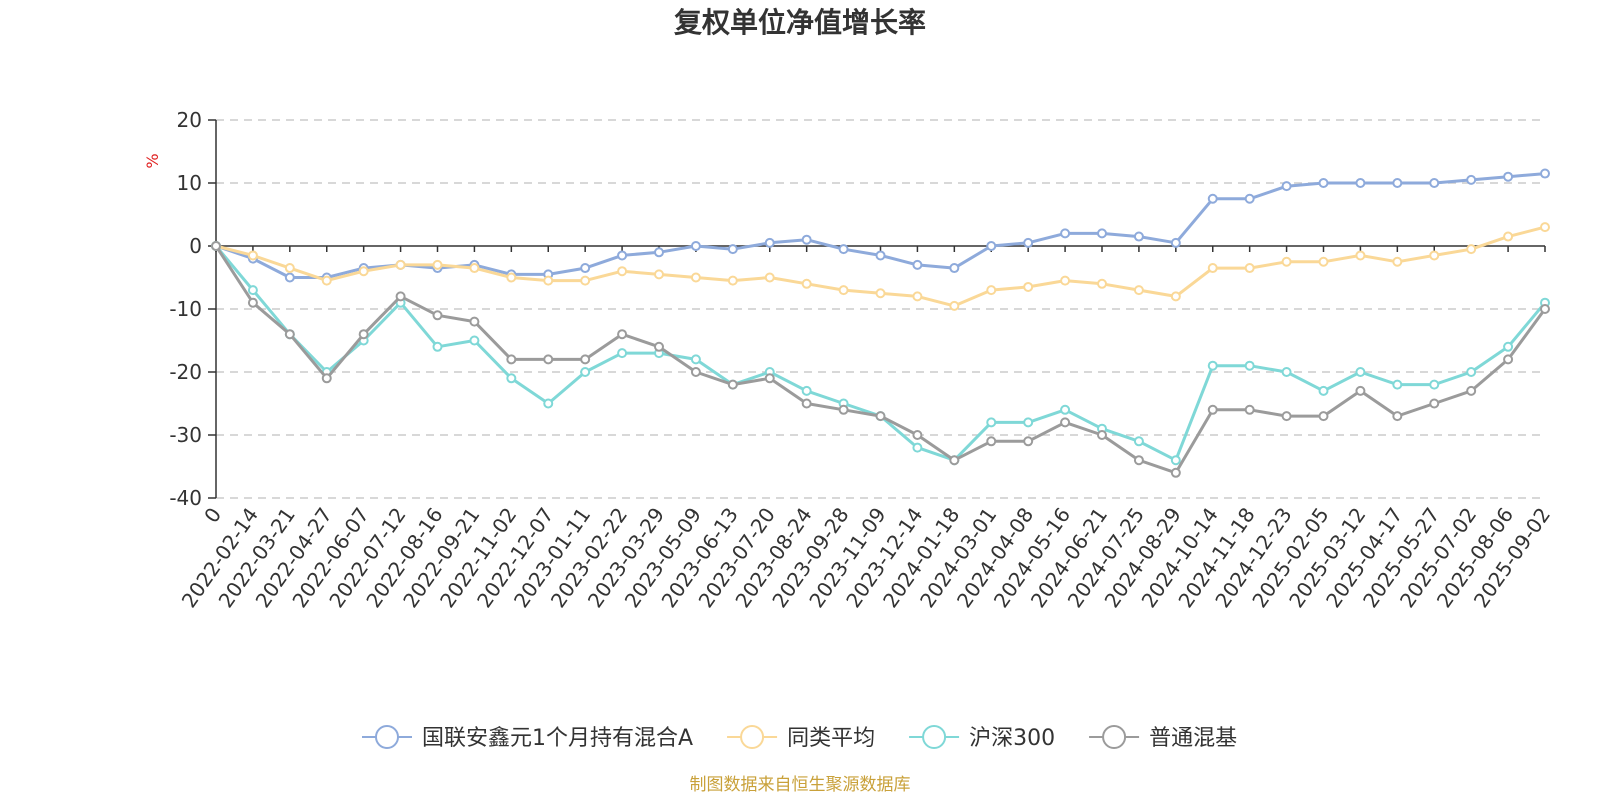 This screenshot has height=800, width=1600. Describe the element at coordinates (880, 266) in the screenshot. I see `series-group` at that location.